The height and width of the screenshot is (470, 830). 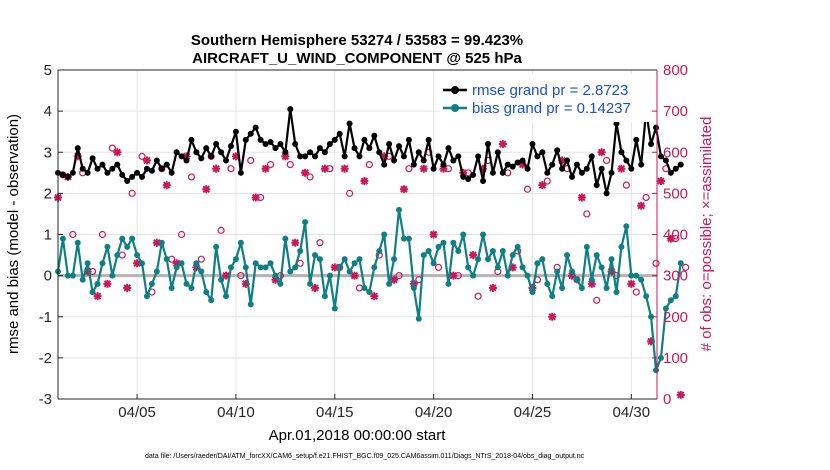 I want to click on y-axis-left-label: rmse and bias (model - observation), so click(x=13, y=234).